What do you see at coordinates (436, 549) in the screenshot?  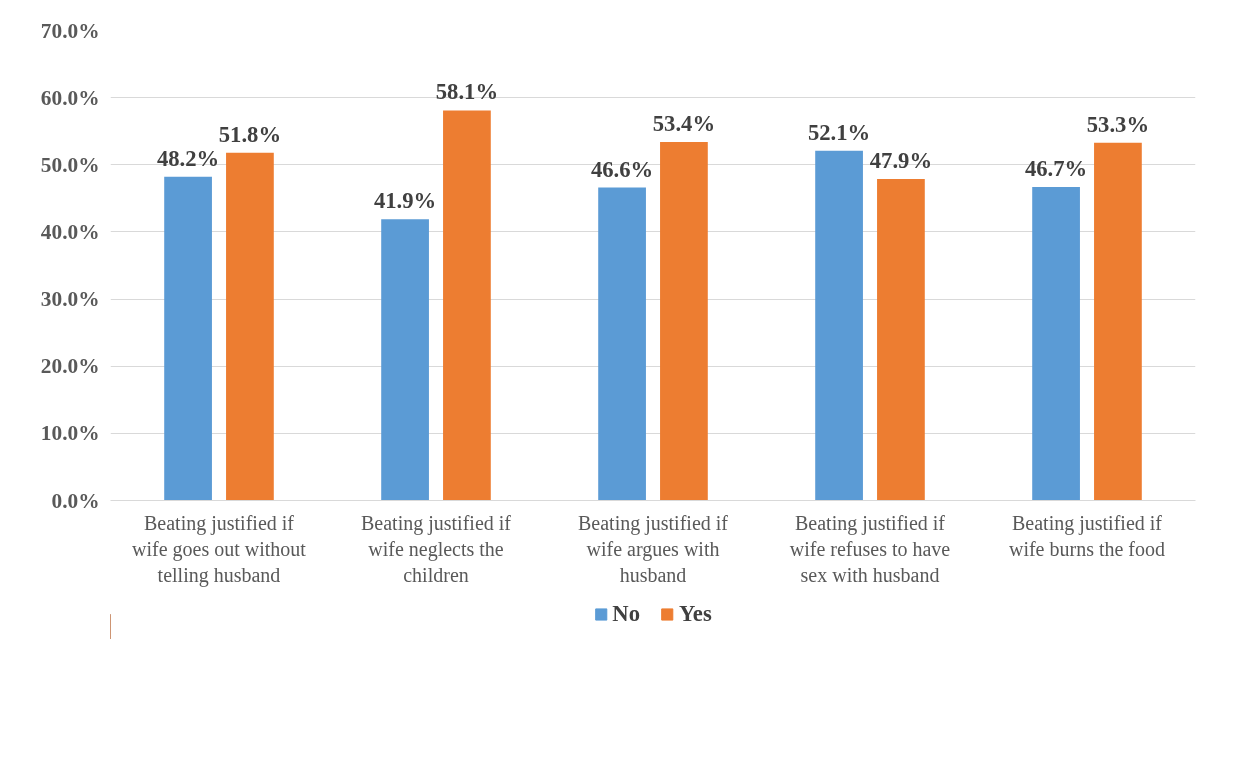 I see `x-tick-label: Beating justified if wife neglects the children` at bounding box center [436, 549].